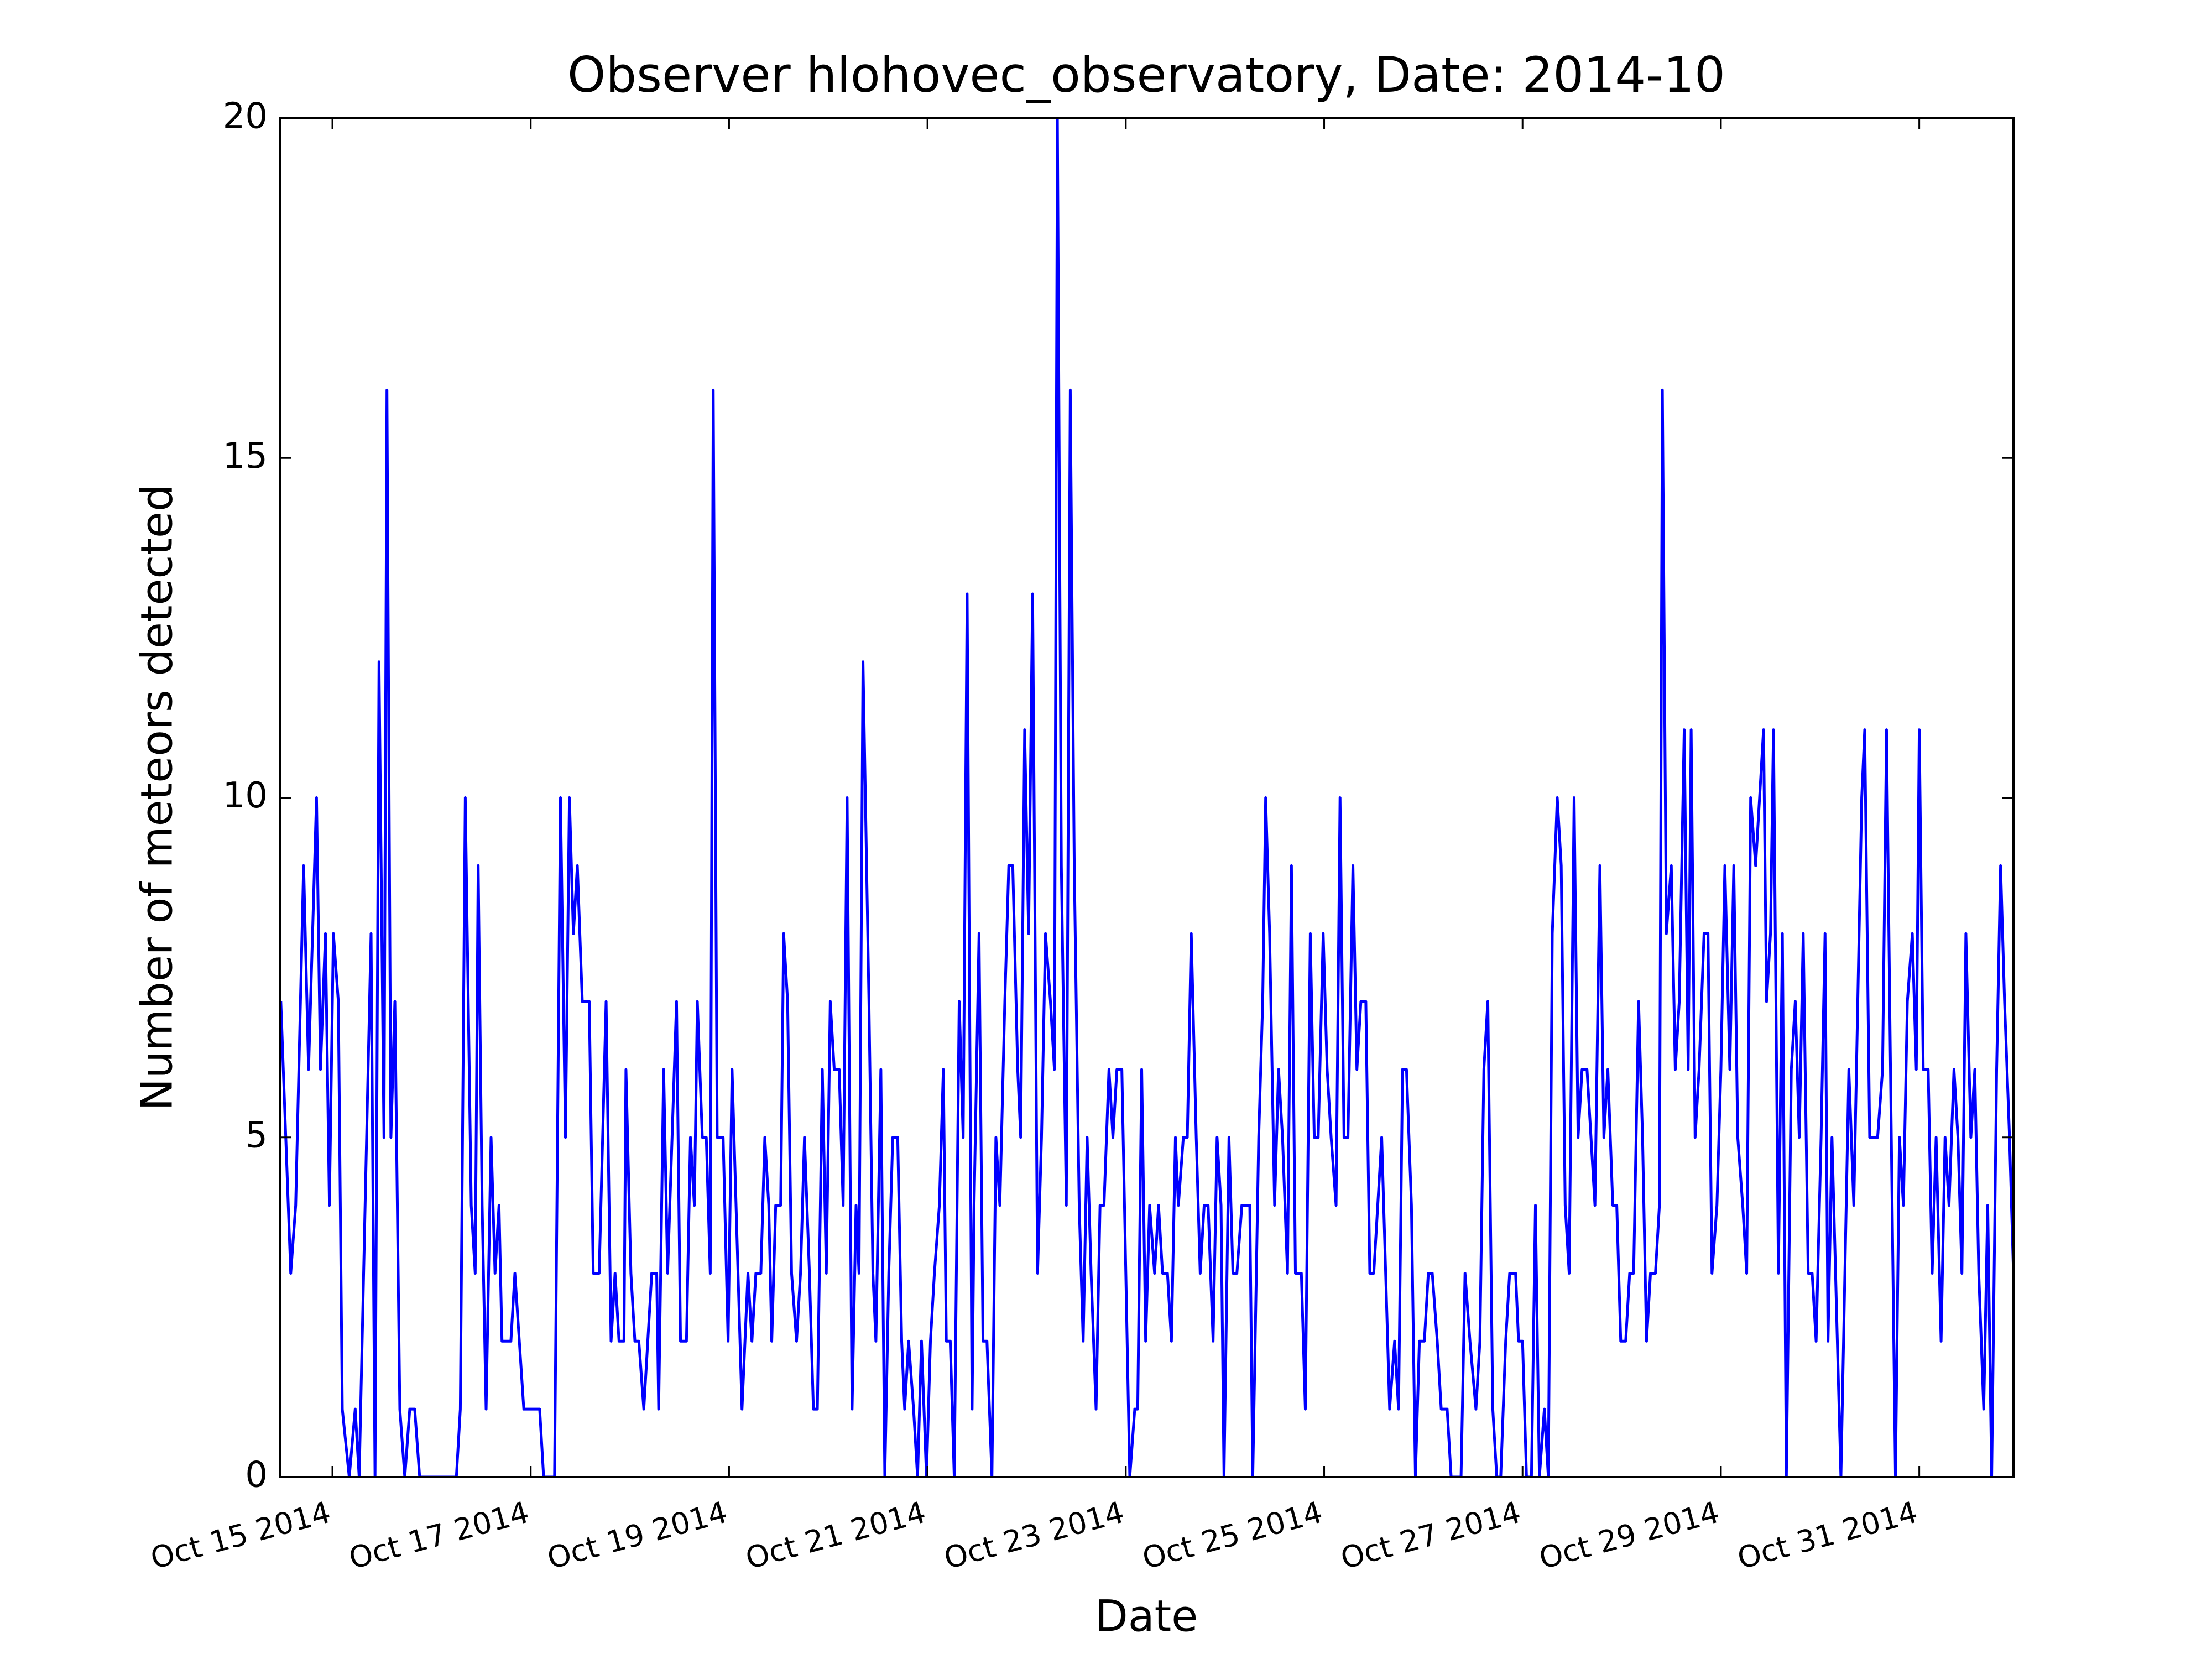  I want to click on x-tick-label: Oct 29 2014, so click(1630, 1536).